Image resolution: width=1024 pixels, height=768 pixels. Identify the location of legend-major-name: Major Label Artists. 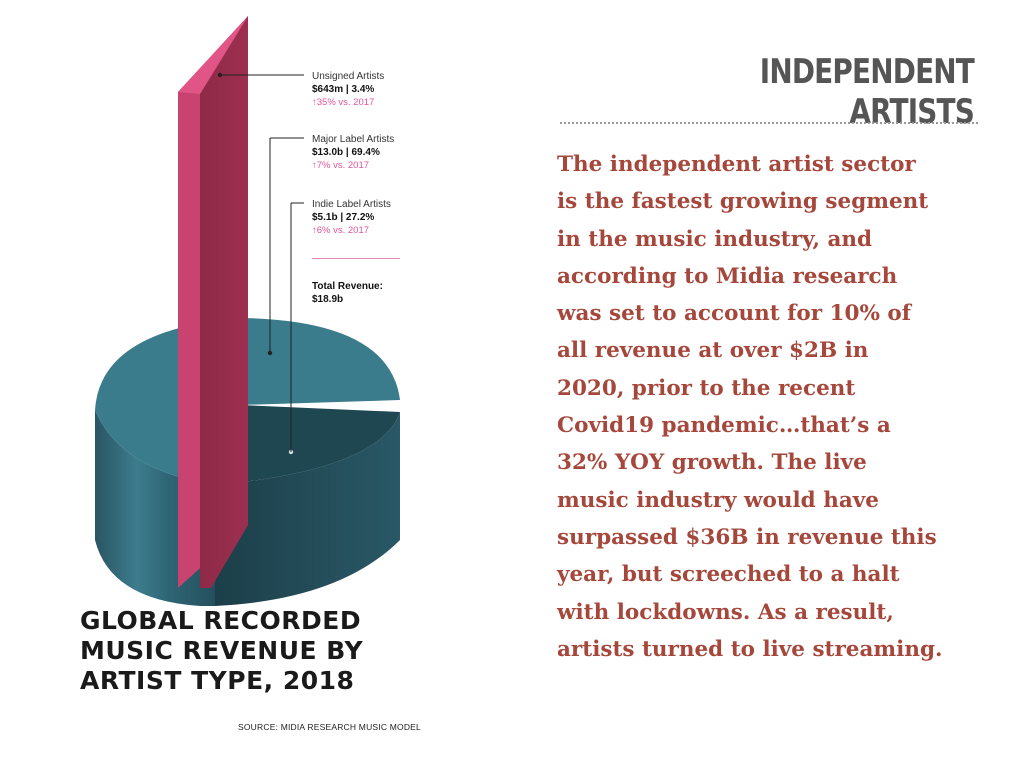
(353, 139).